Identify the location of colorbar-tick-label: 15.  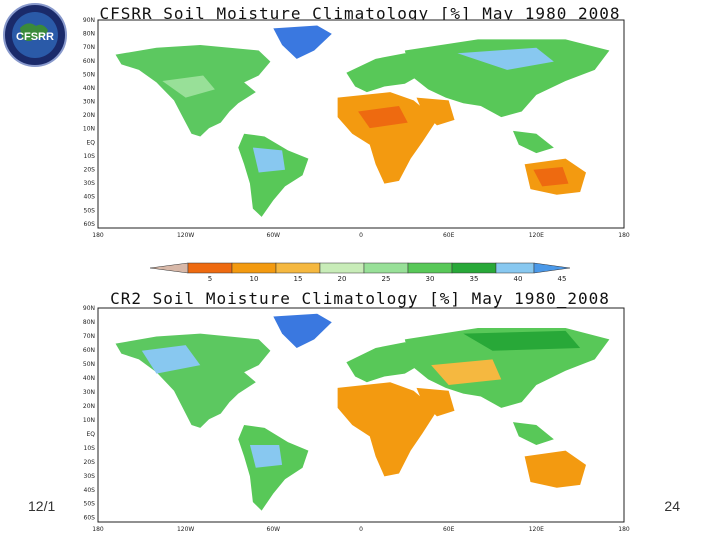
(298, 279).